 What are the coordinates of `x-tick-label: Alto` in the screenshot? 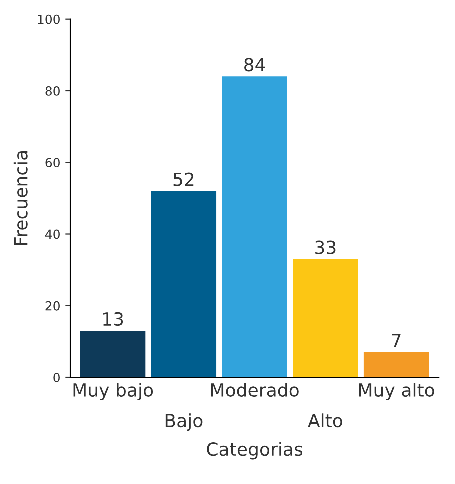 It's located at (325, 421).